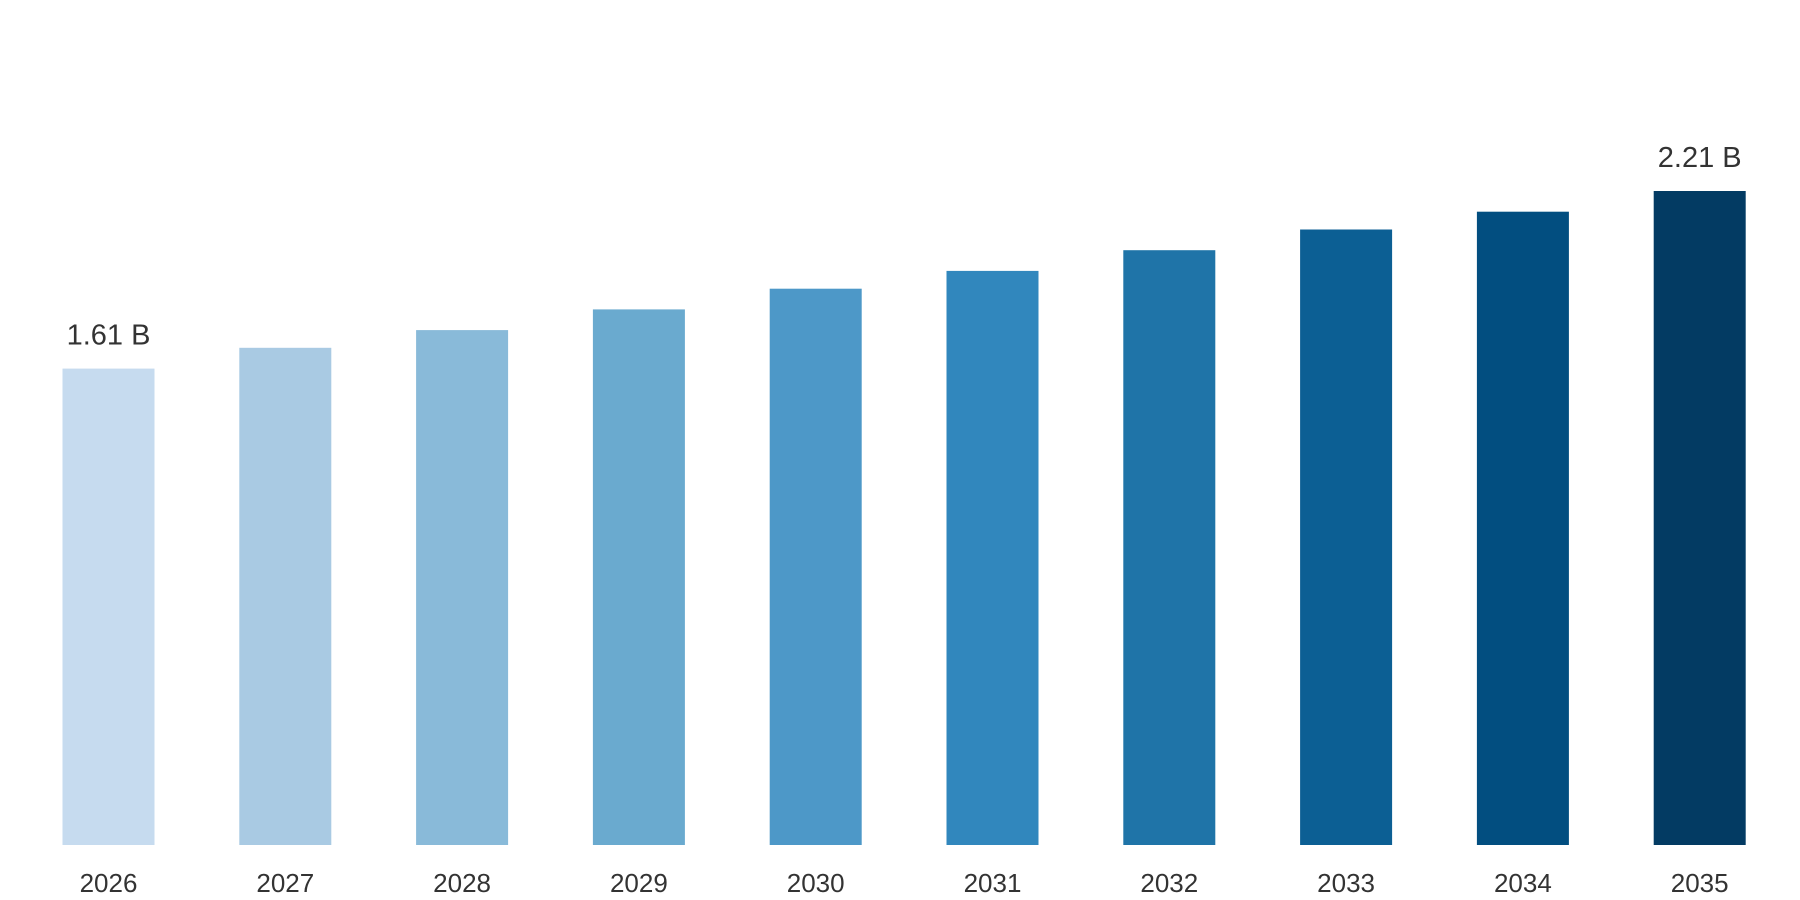 The width and height of the screenshot is (1800, 900). What do you see at coordinates (815, 566) in the screenshot?
I see `bar-2030` at bounding box center [815, 566].